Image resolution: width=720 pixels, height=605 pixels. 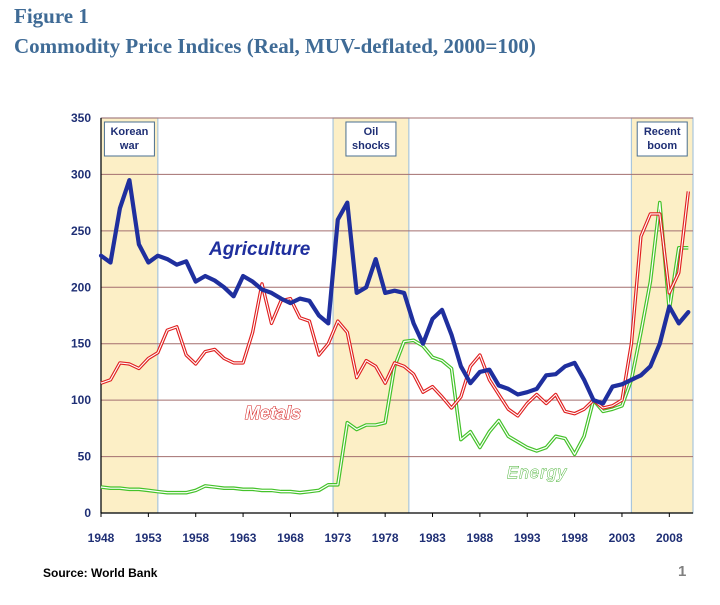 What do you see at coordinates (371, 132) in the screenshot?
I see `period-label: Oil` at bounding box center [371, 132].